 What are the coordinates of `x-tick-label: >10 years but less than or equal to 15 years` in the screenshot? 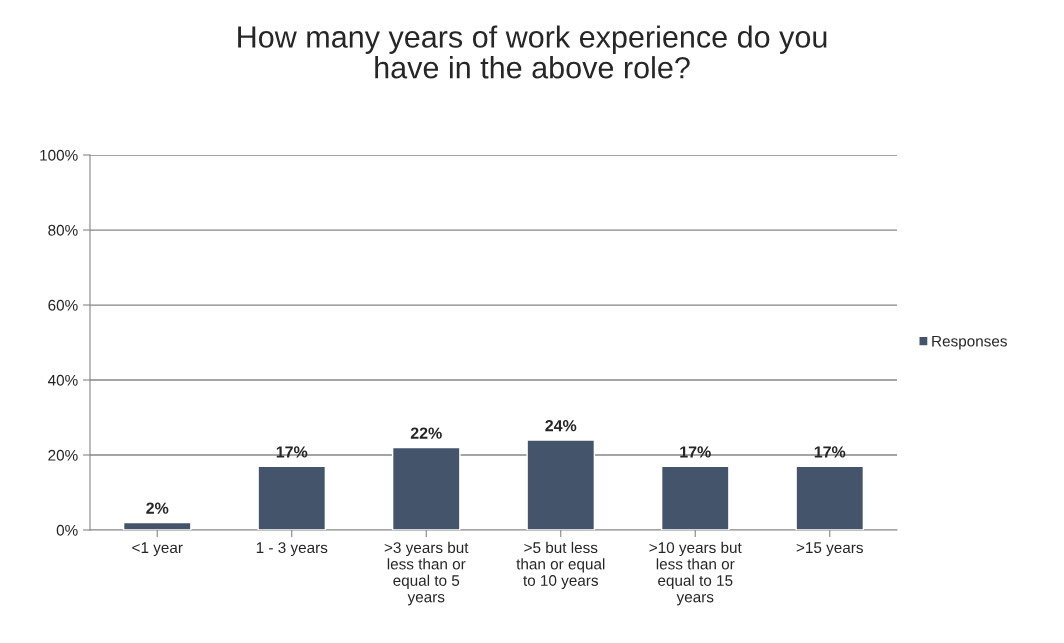 It's located at (695, 573).